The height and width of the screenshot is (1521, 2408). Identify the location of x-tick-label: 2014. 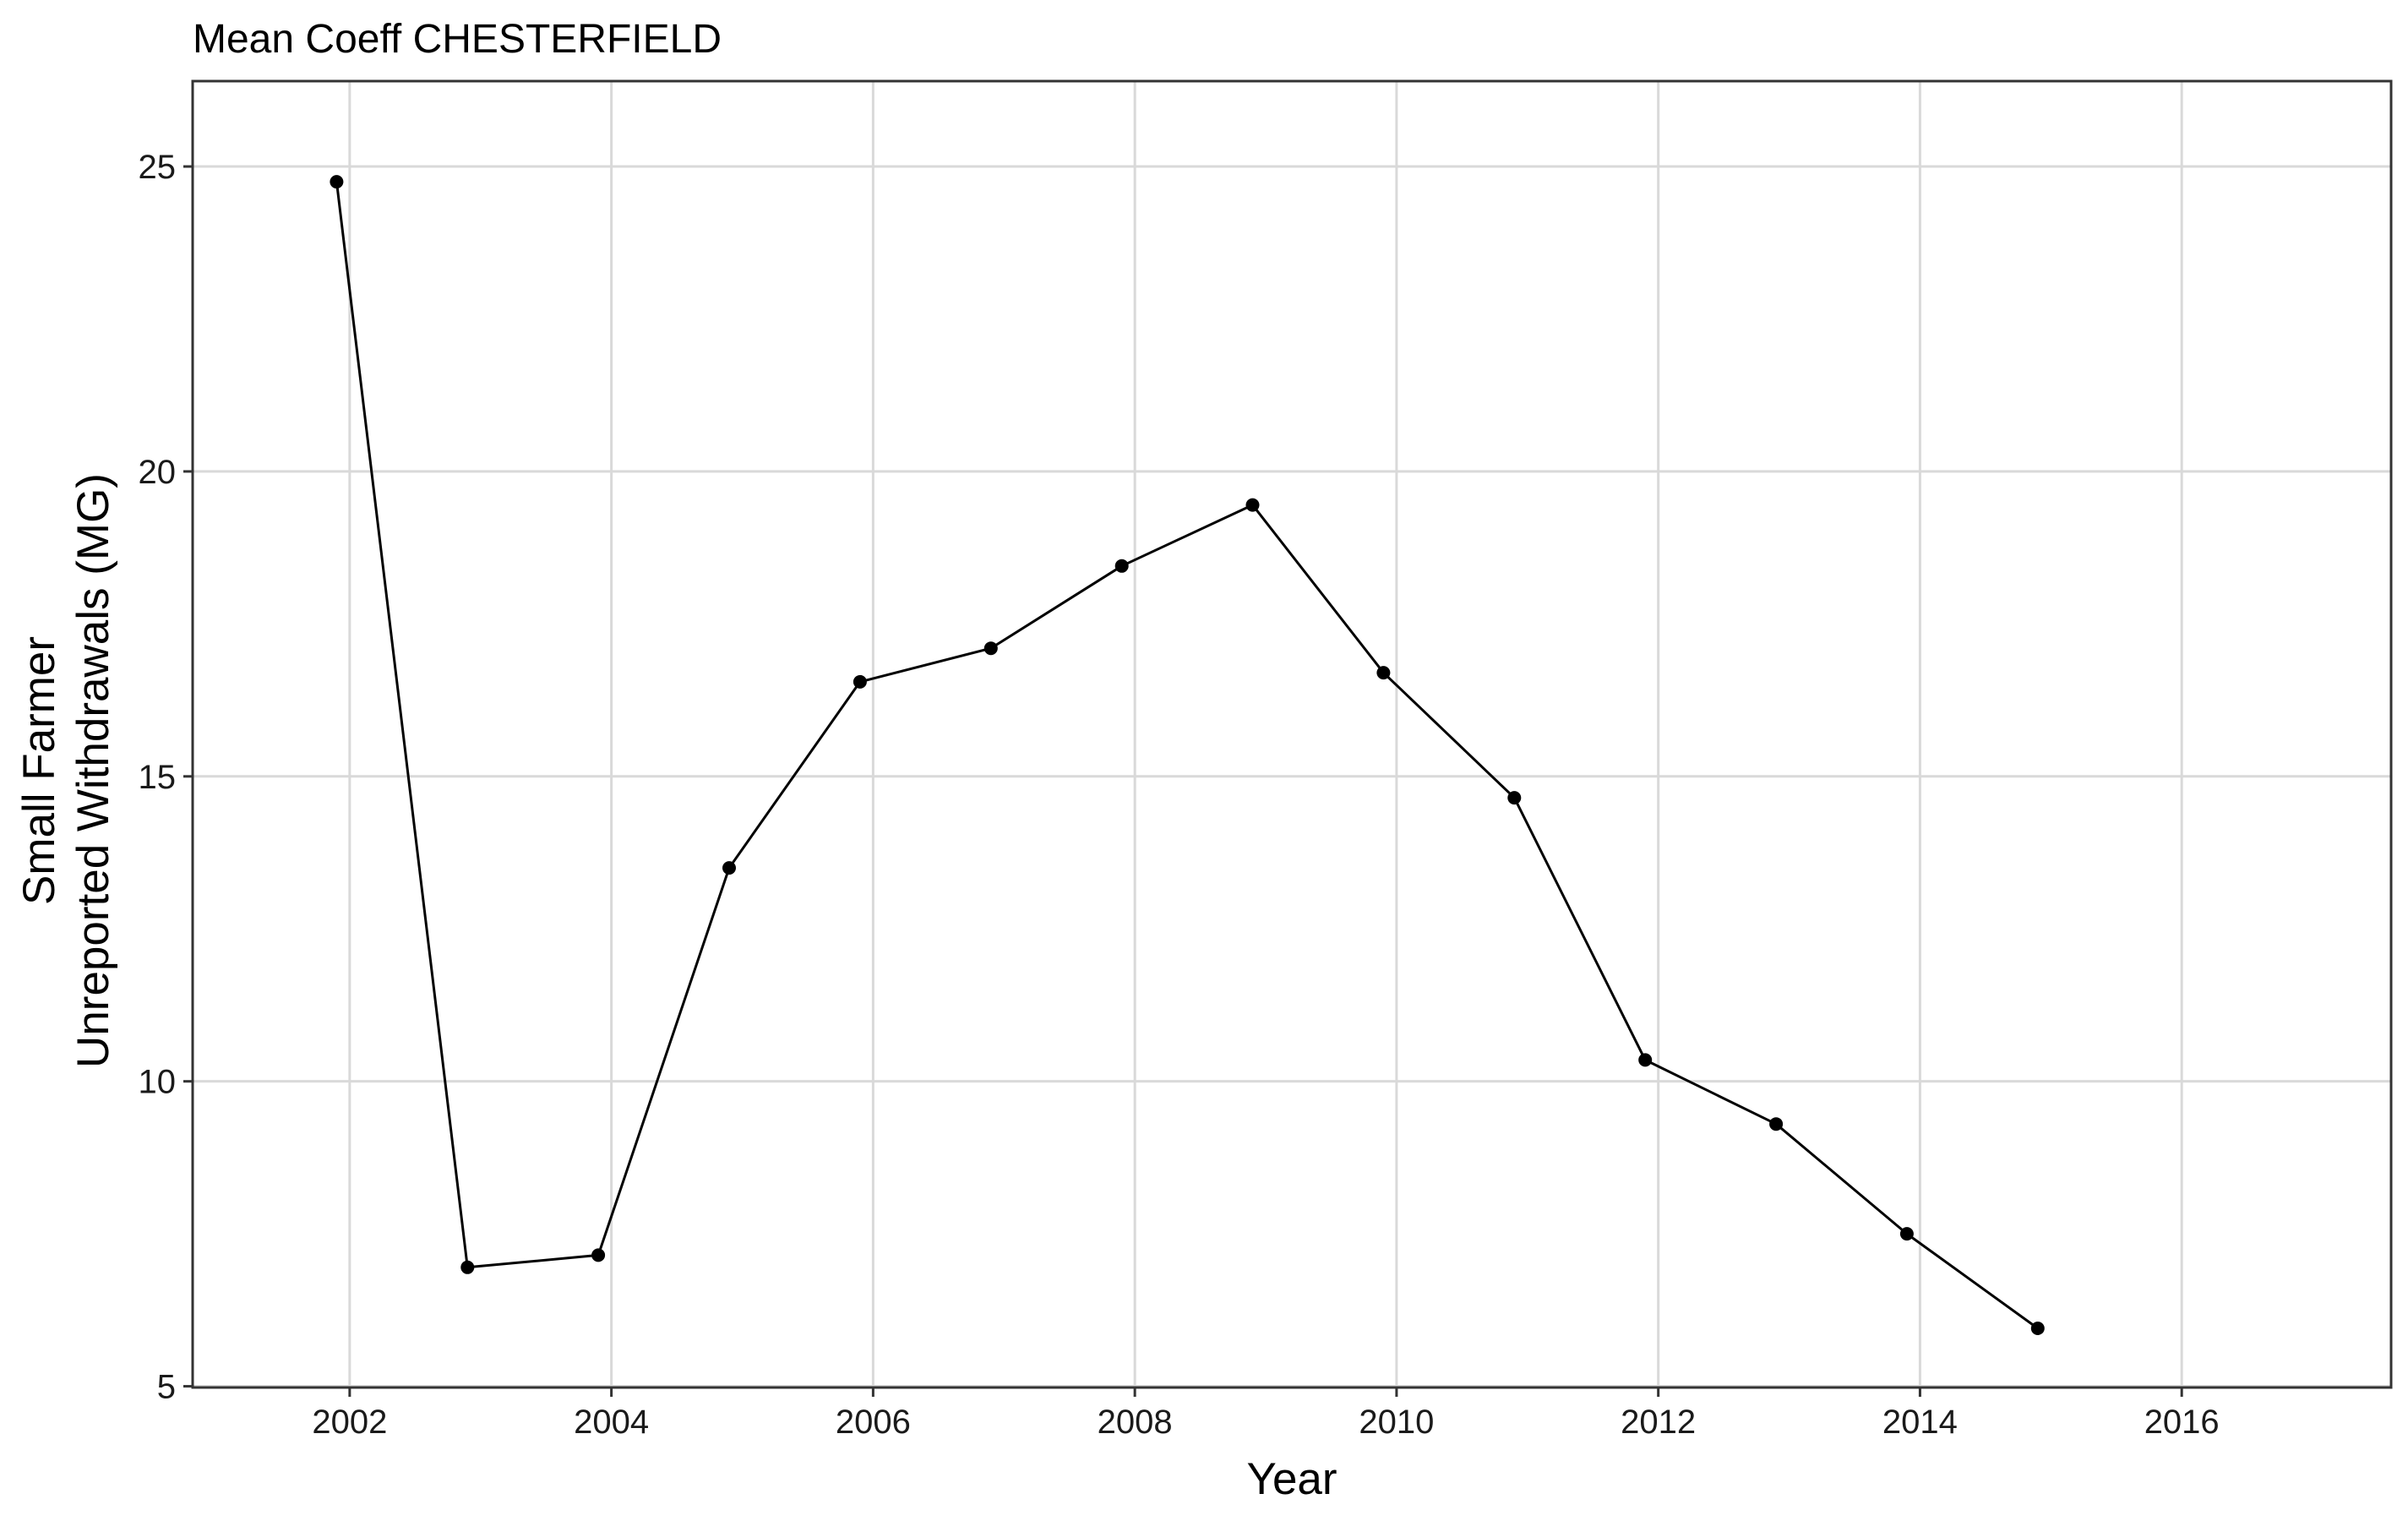
(1920, 1422).